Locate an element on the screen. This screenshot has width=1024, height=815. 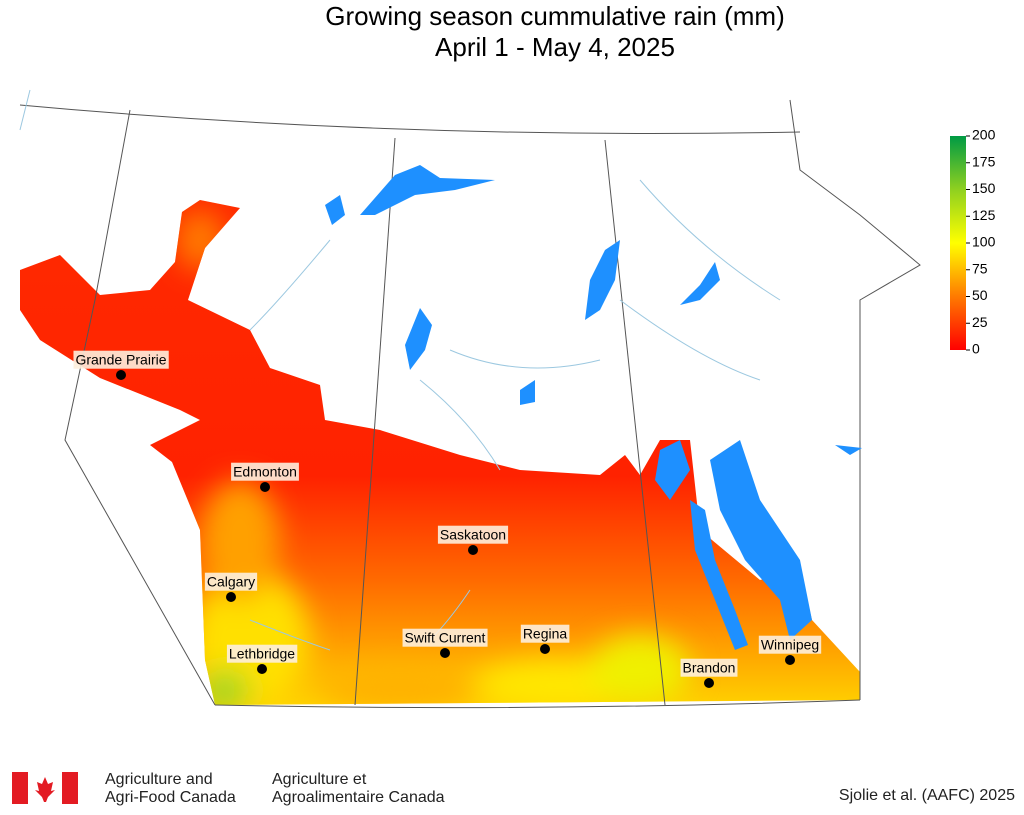
colorbar-gradient is located at coordinates (958, 243).